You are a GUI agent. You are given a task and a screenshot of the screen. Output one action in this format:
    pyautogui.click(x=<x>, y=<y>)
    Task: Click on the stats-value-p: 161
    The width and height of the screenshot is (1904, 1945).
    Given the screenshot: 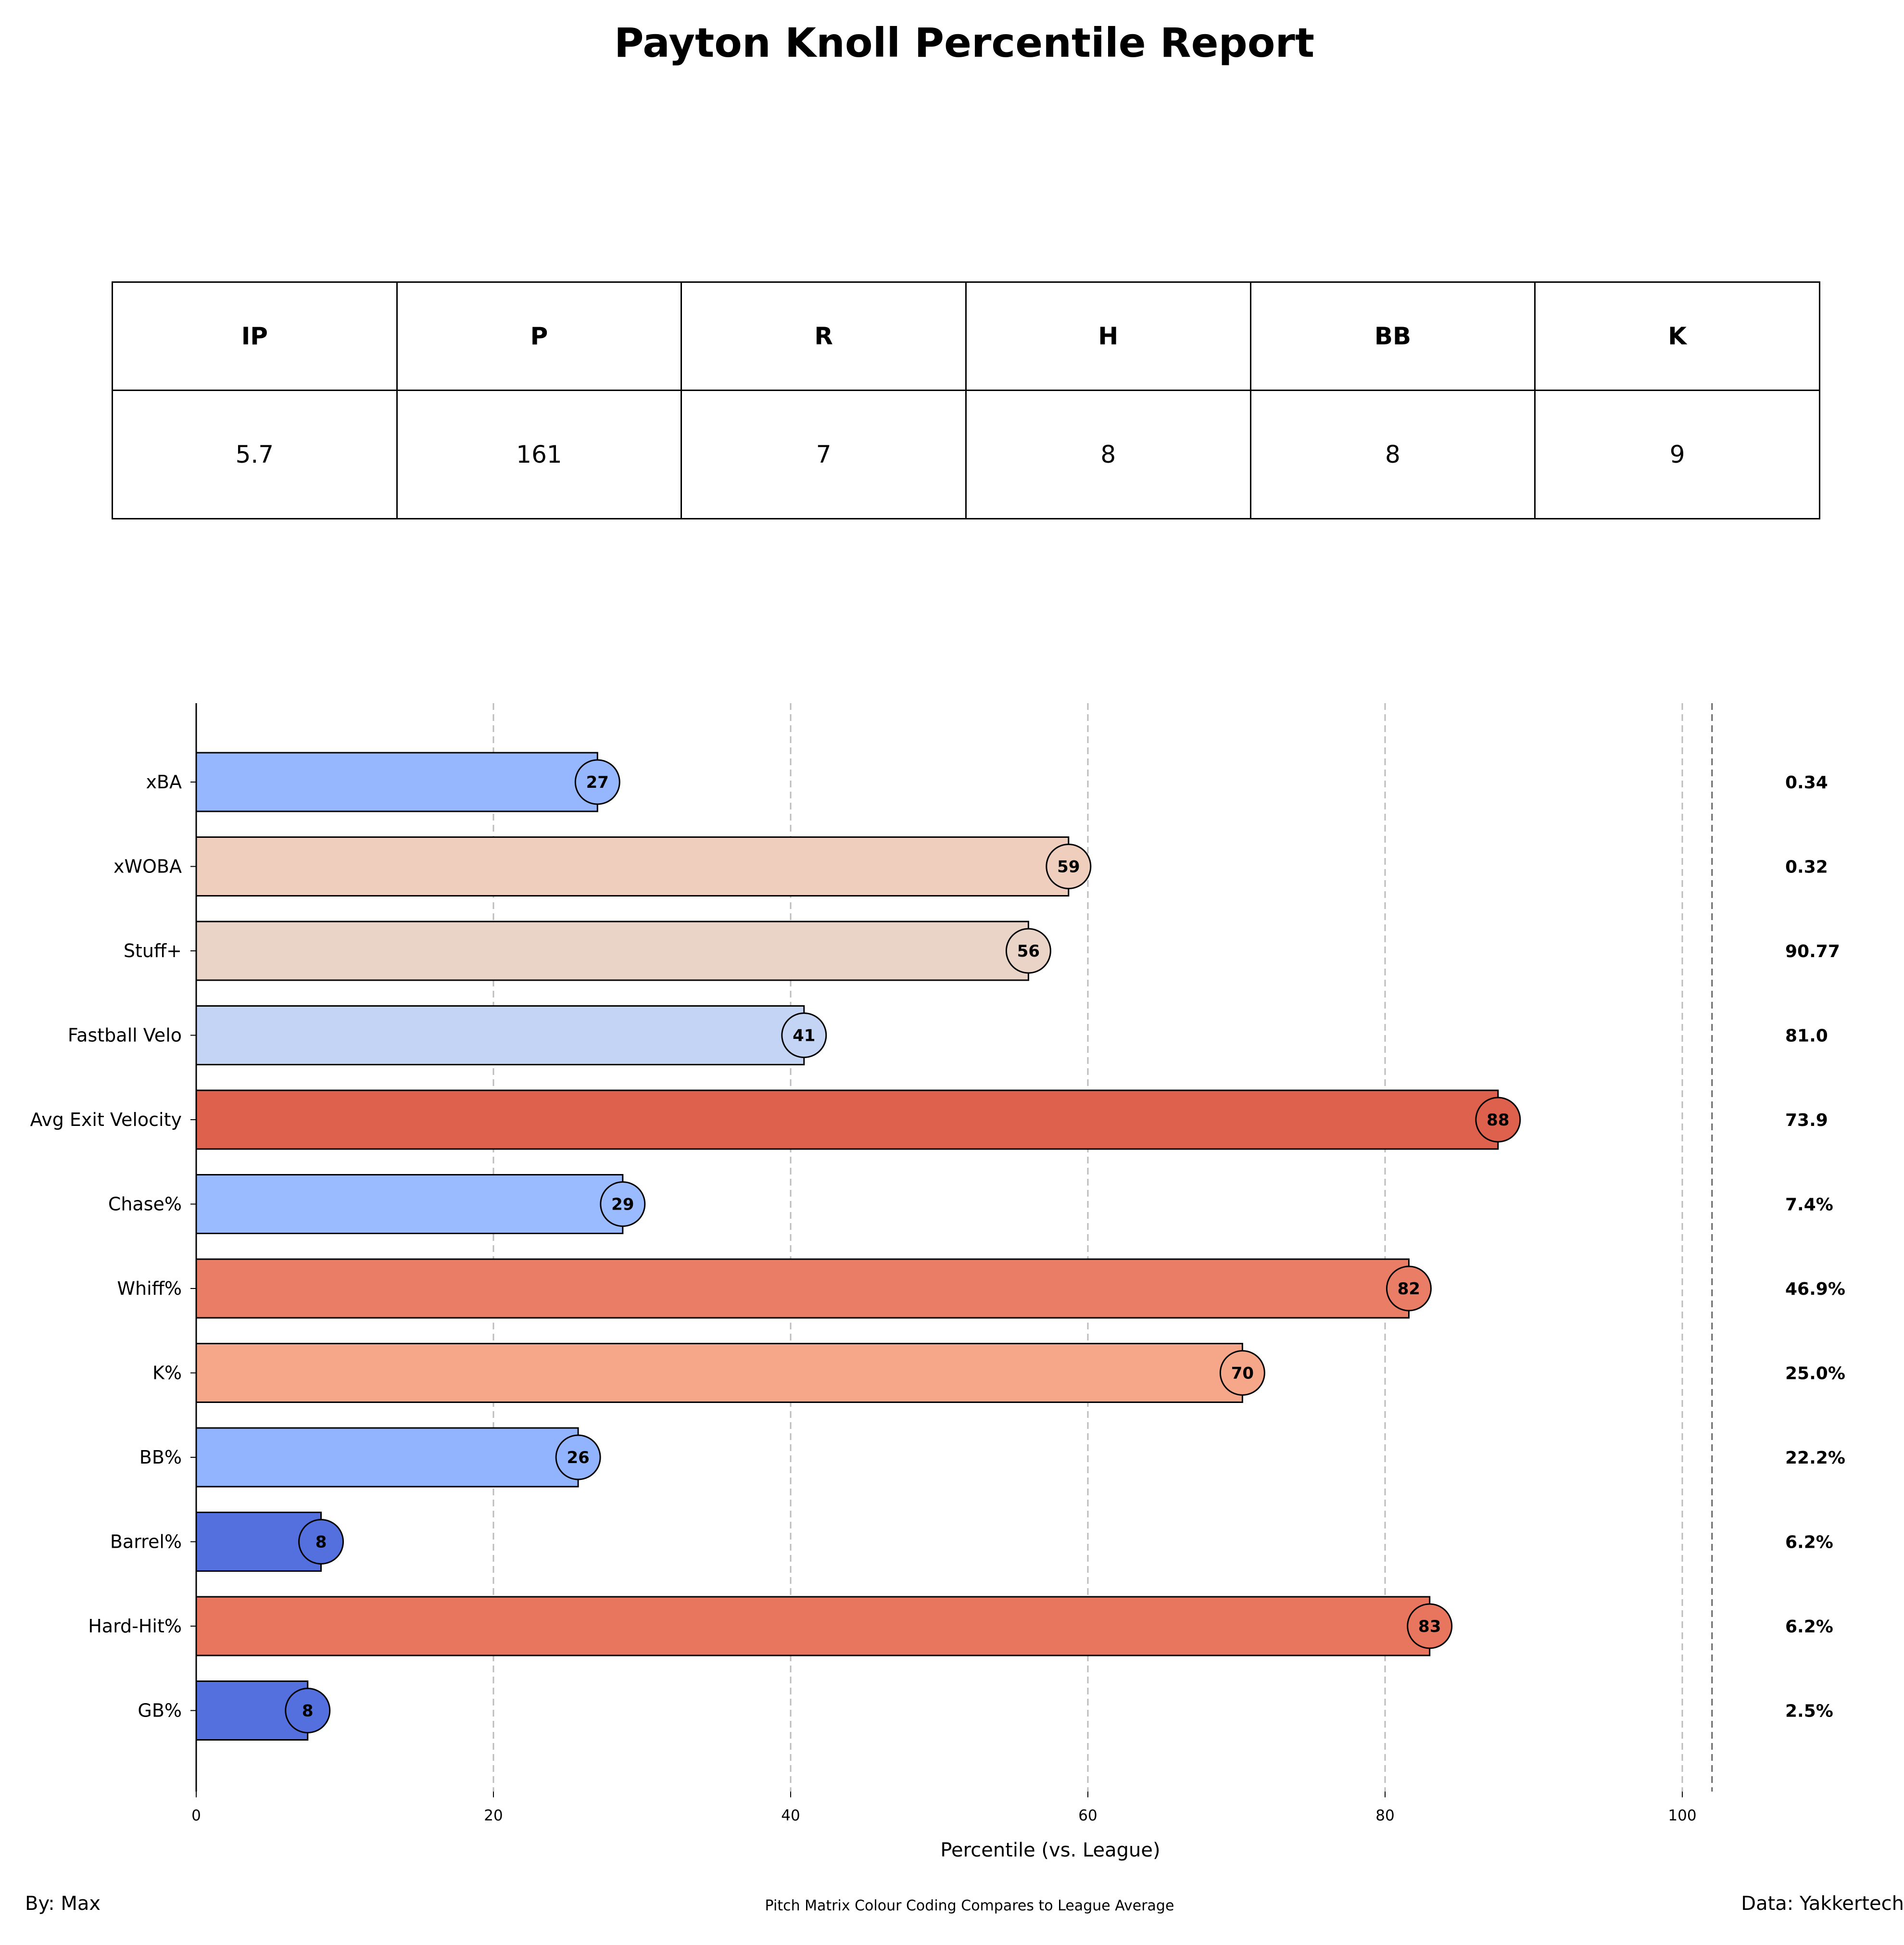 What is the action you would take?
    pyautogui.click(x=539, y=455)
    